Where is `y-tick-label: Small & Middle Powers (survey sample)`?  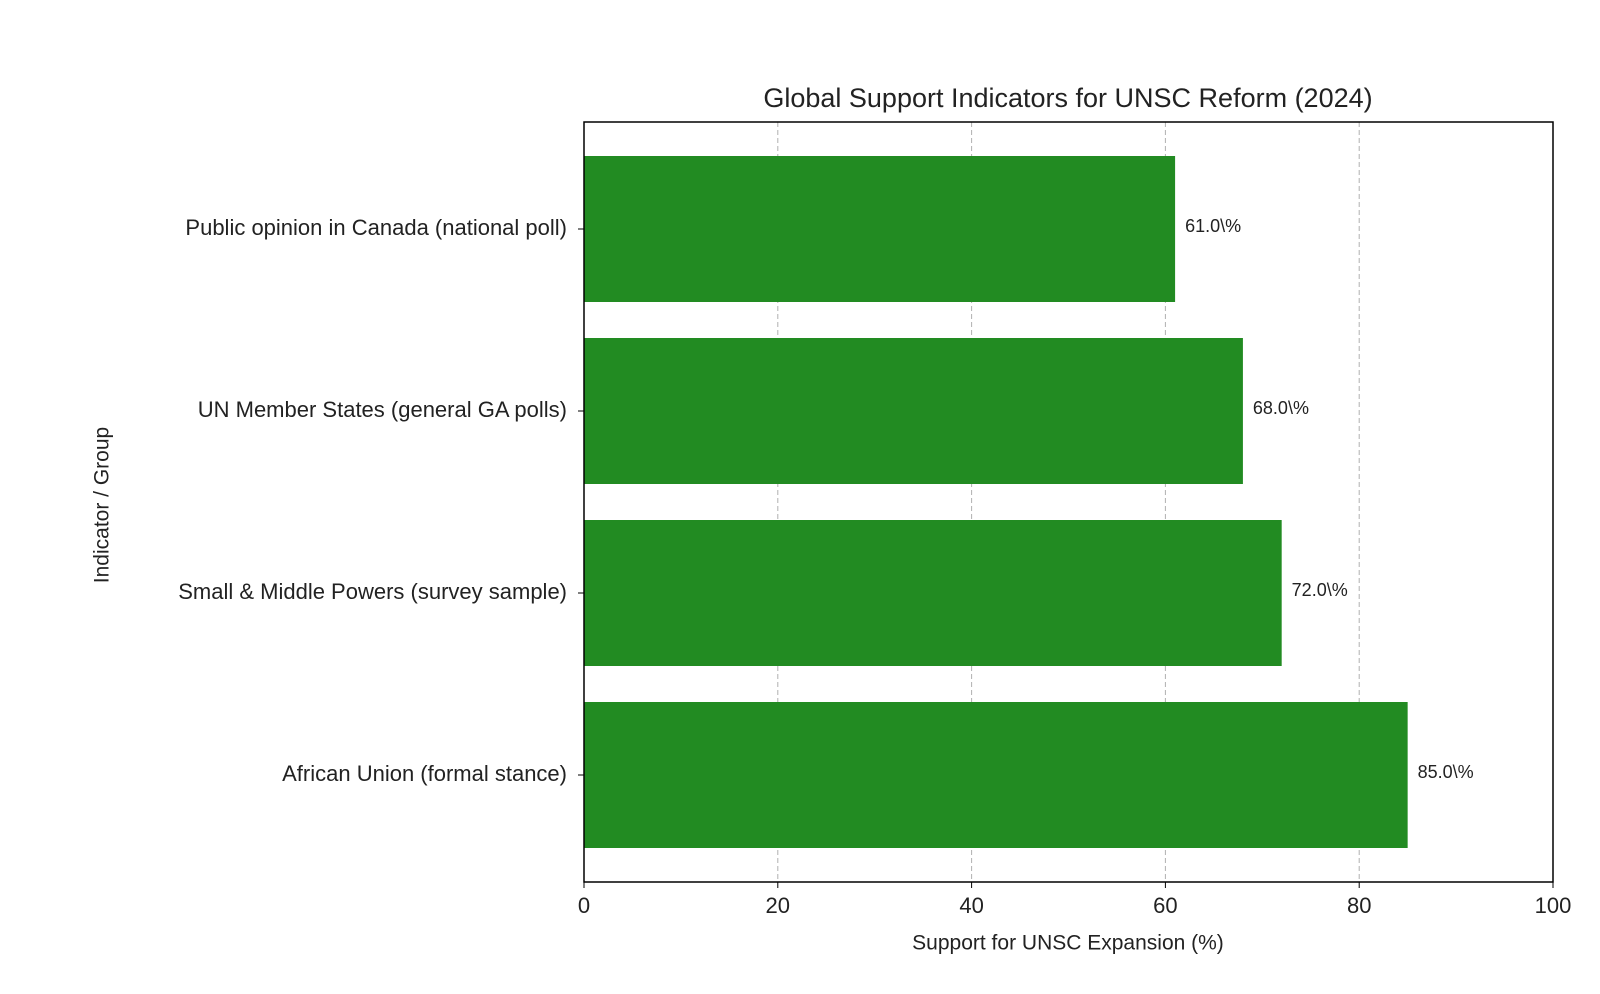
y-tick-label: Small & Middle Powers (survey sample) is located at coordinates (372, 591).